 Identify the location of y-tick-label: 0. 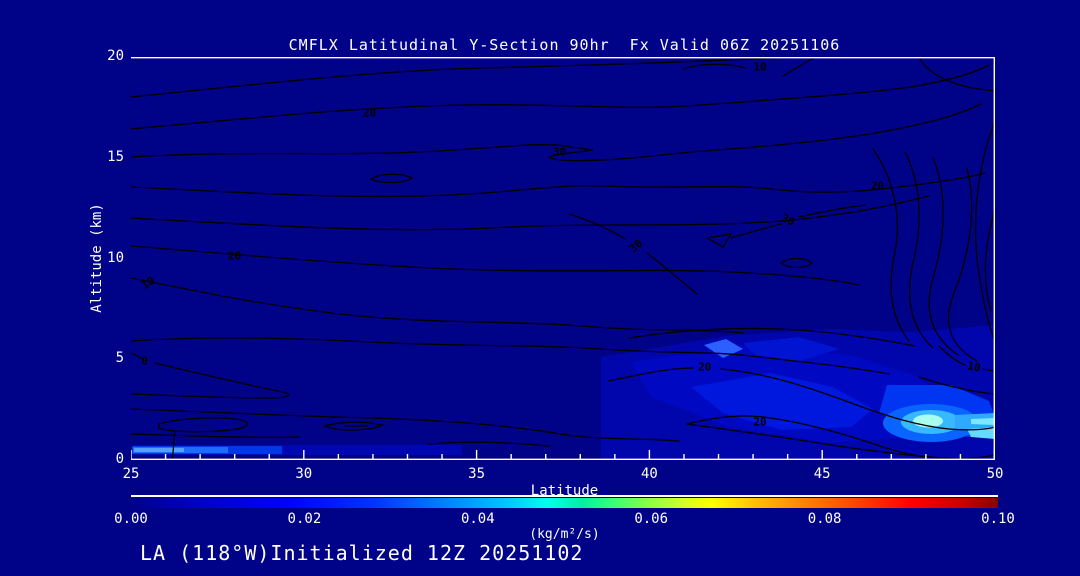
(119, 459).